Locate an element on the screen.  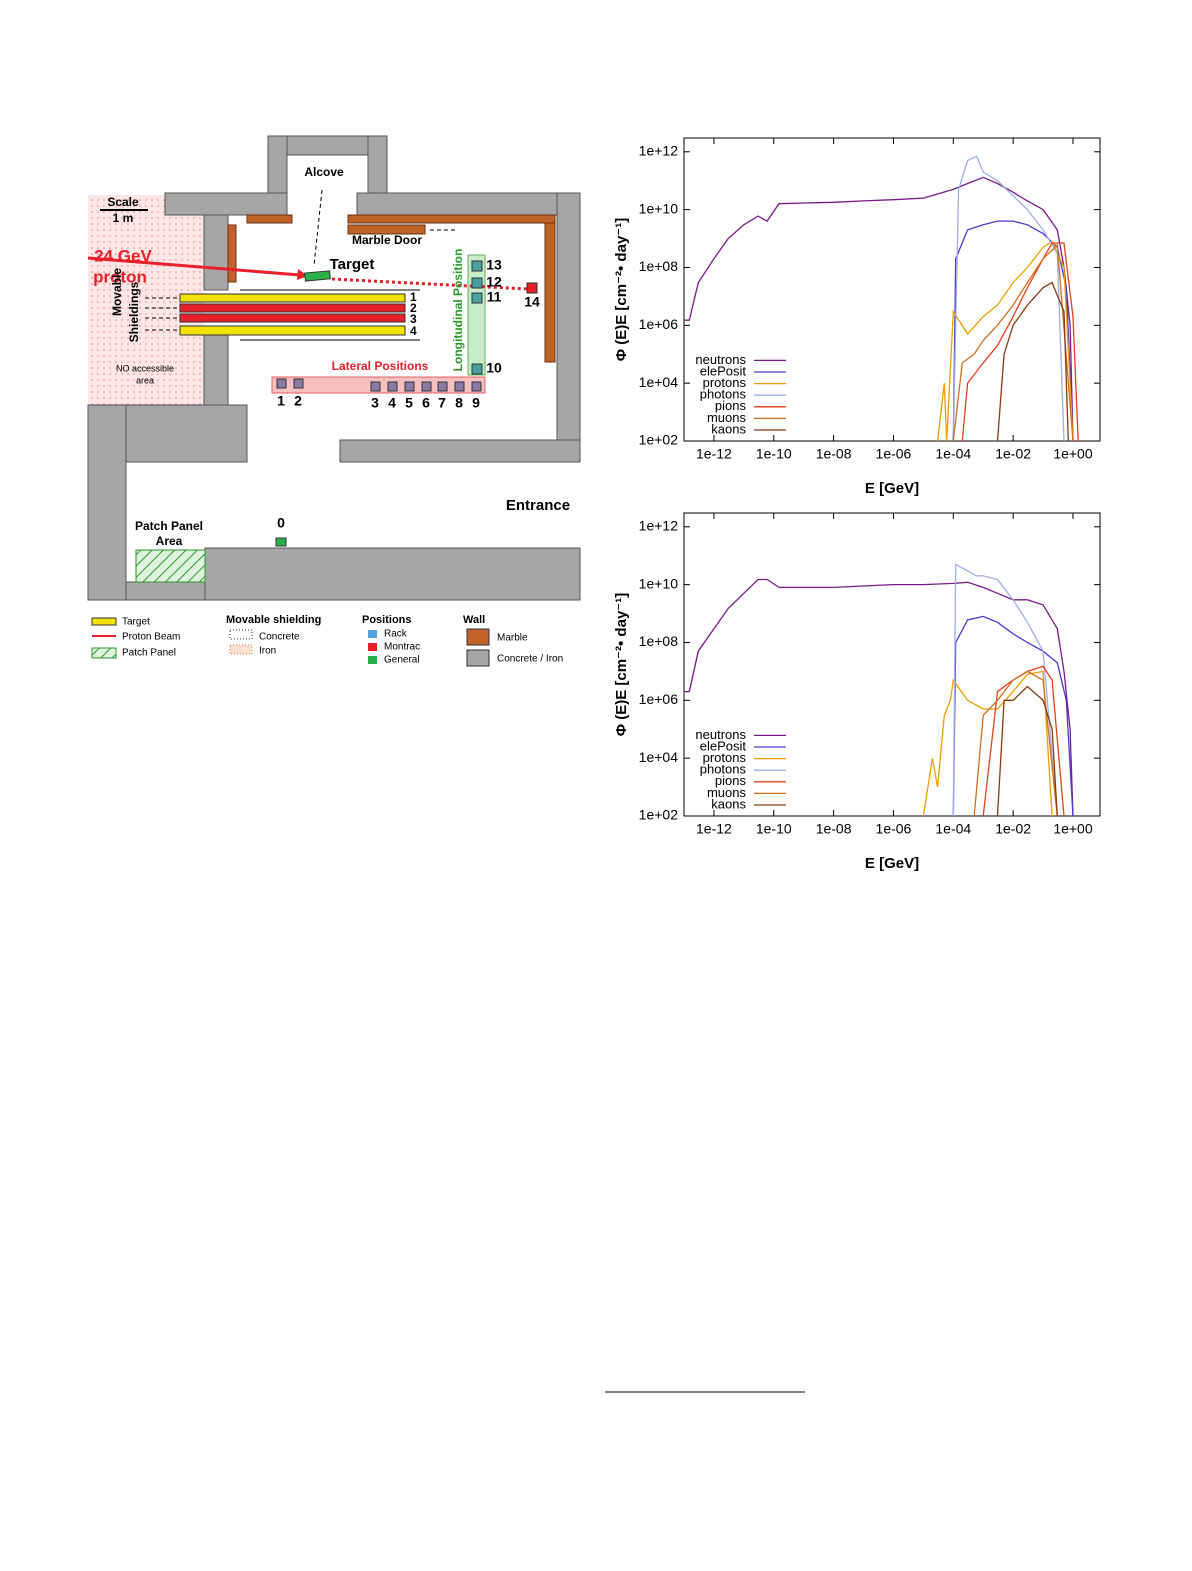
position-label: 13 is located at coordinates (494, 265).